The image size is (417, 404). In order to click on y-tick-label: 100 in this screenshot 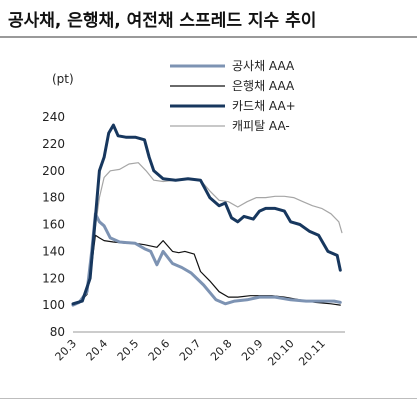, I will do `click(53, 305)`.